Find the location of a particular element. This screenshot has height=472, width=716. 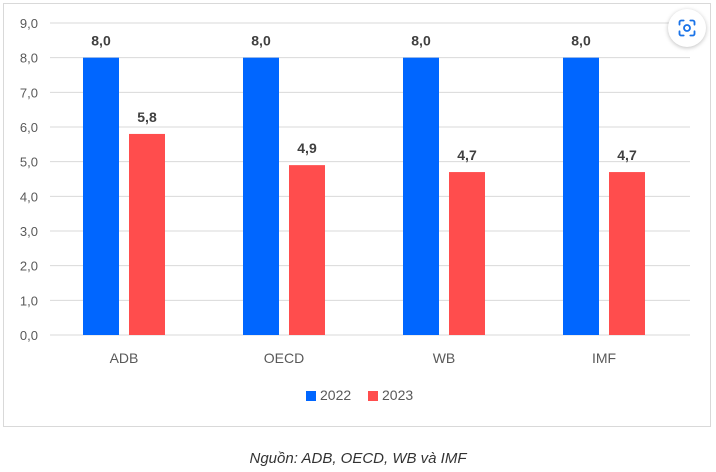

bar-2022-imf is located at coordinates (581, 196).